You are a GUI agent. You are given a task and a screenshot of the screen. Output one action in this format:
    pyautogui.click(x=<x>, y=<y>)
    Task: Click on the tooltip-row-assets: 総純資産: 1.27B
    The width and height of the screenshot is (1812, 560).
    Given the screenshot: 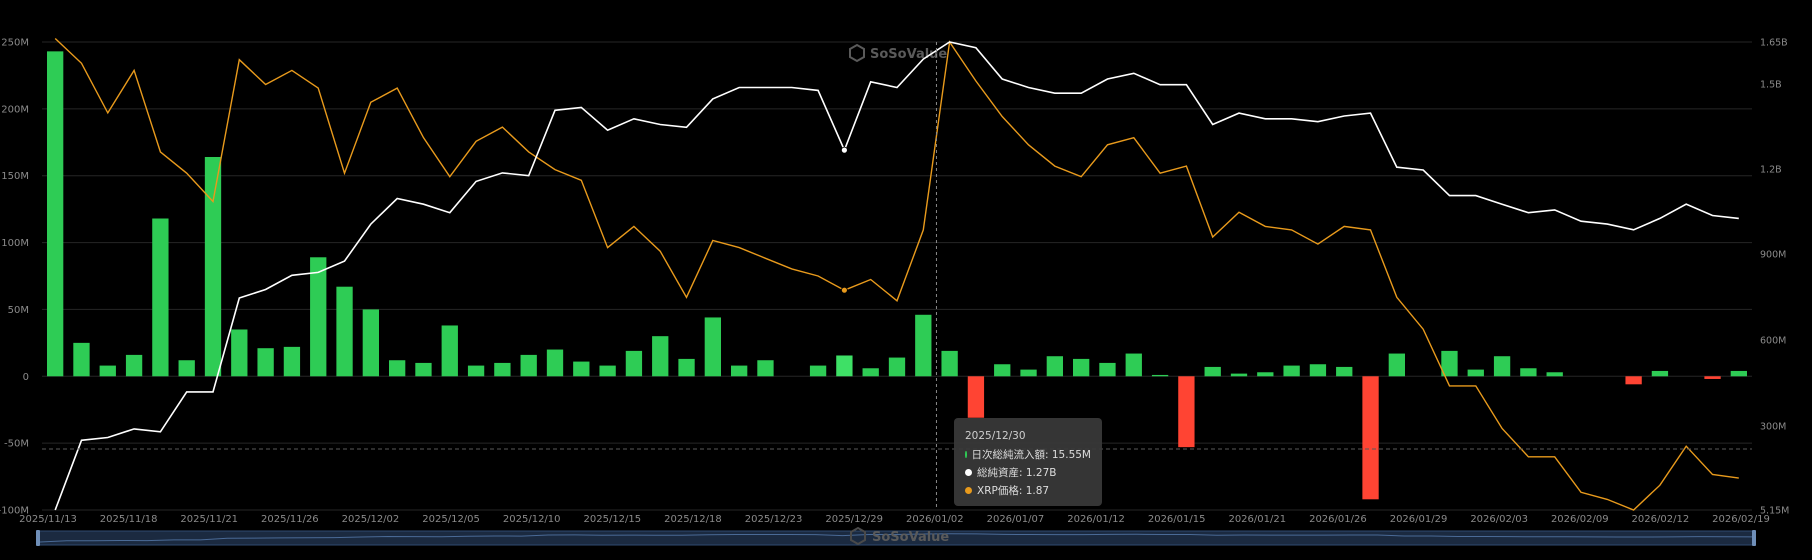 What is the action you would take?
    pyautogui.click(x=1028, y=472)
    